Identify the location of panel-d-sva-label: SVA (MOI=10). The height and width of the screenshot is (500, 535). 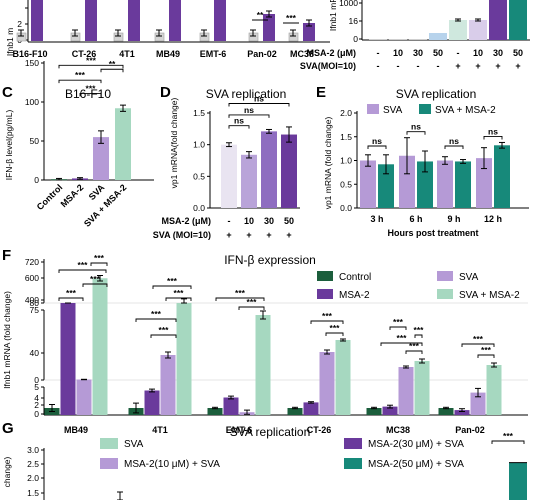
(182, 235).